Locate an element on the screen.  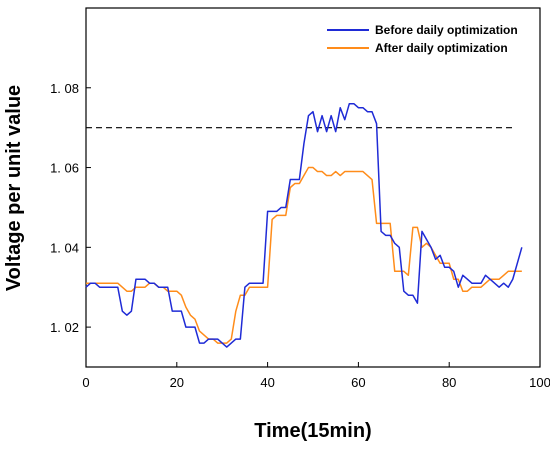
x-axis: 0 20 40 60 80 100 is located at coordinates (316, 376).